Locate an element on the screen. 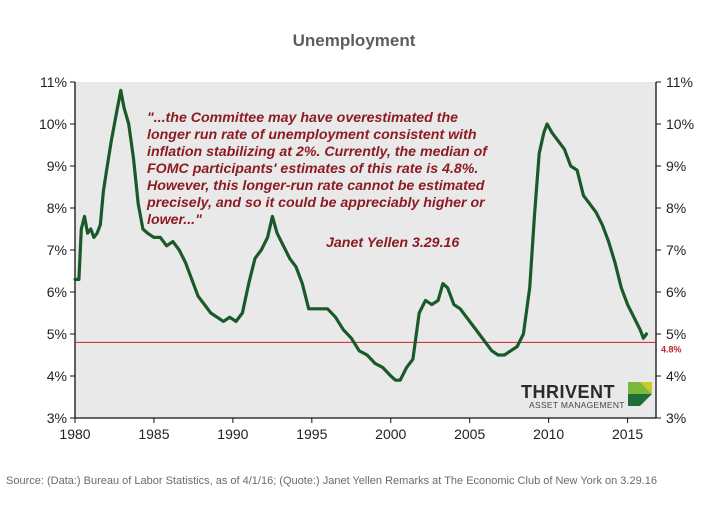 This screenshot has height=512, width=708. y-tick-label-right: 8% is located at coordinates (676, 208).